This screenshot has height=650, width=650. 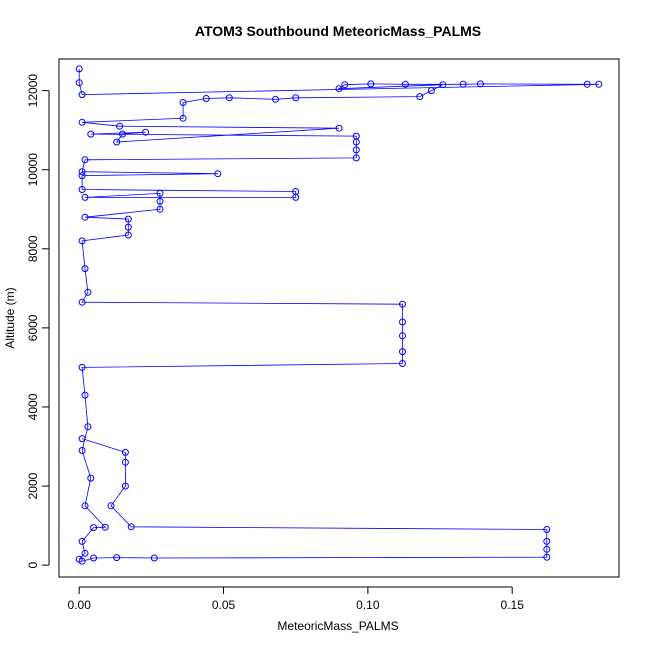 I want to click on x-tick-label: 0.10, so click(x=368, y=605).